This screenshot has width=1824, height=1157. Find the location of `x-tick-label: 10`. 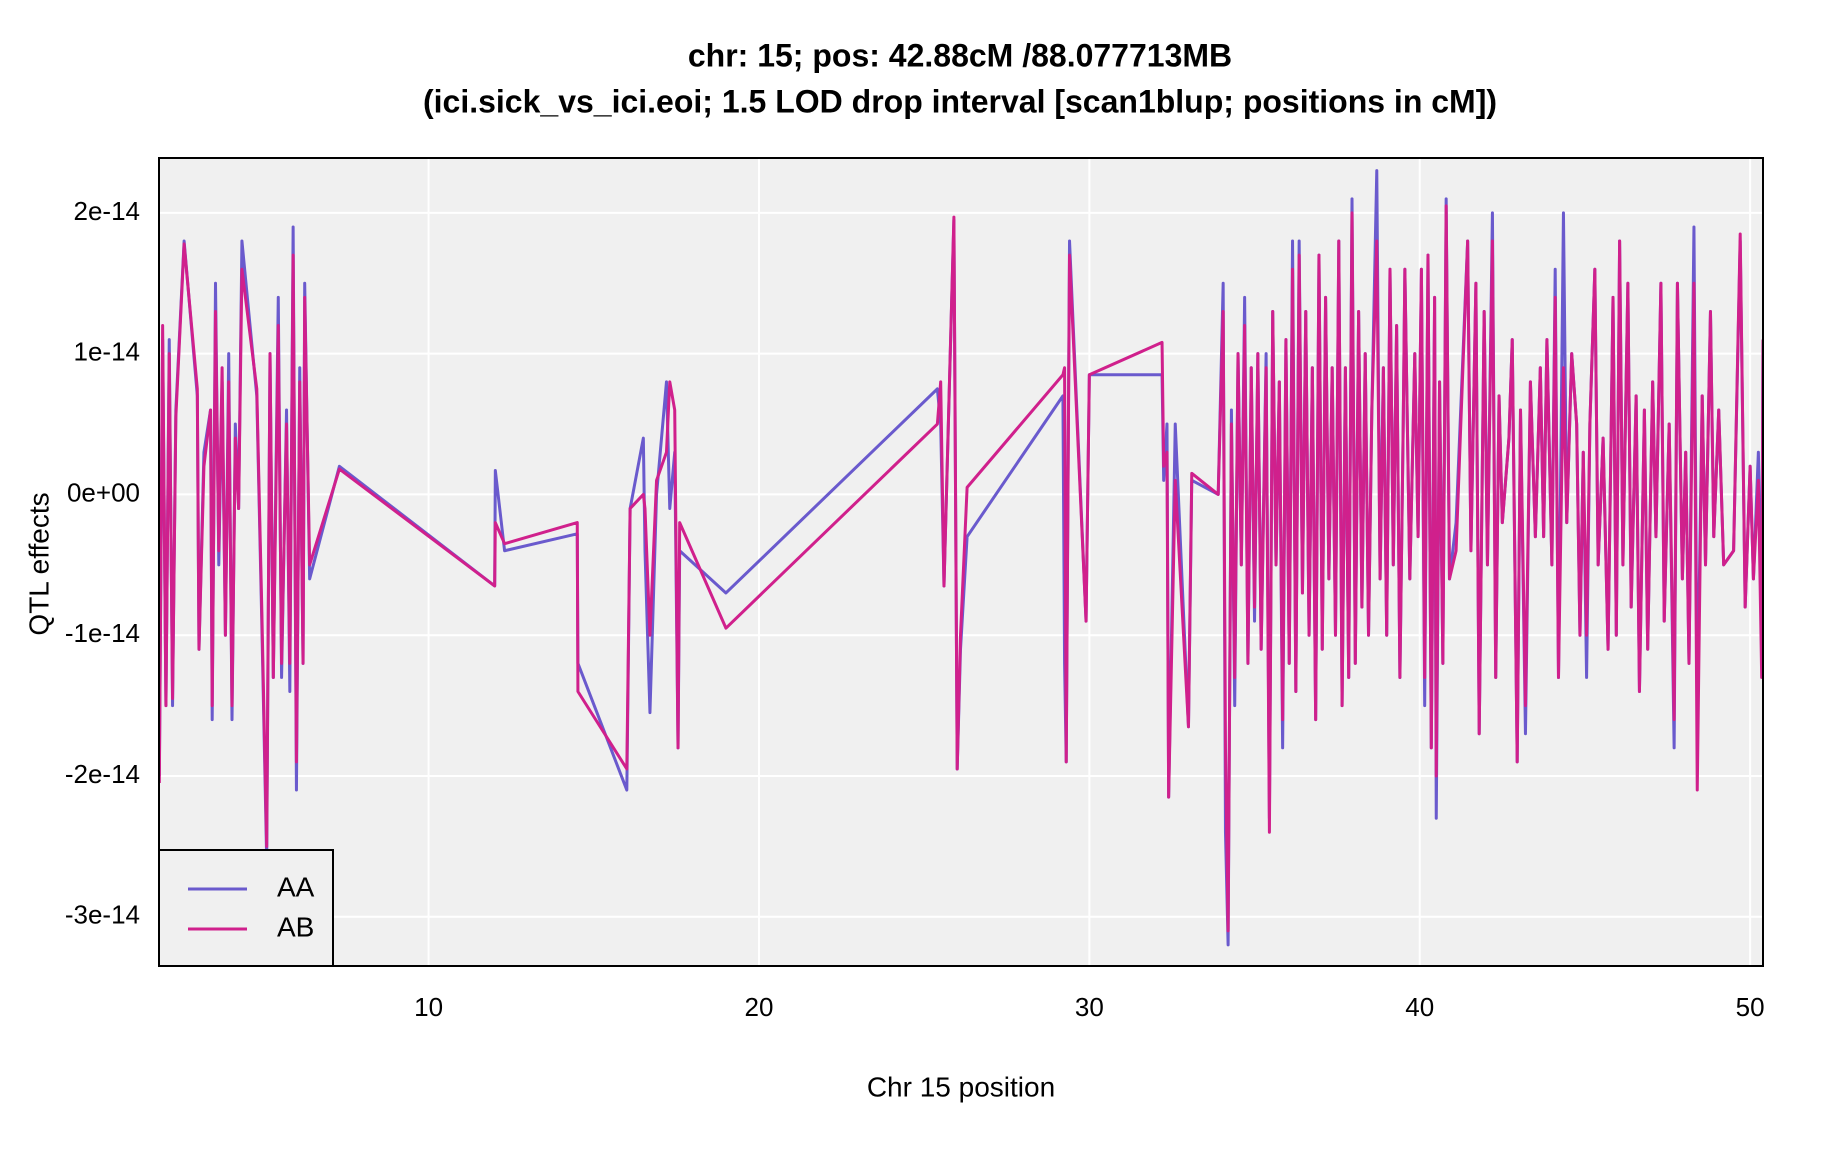

x-tick-label: 10 is located at coordinates (428, 1007).